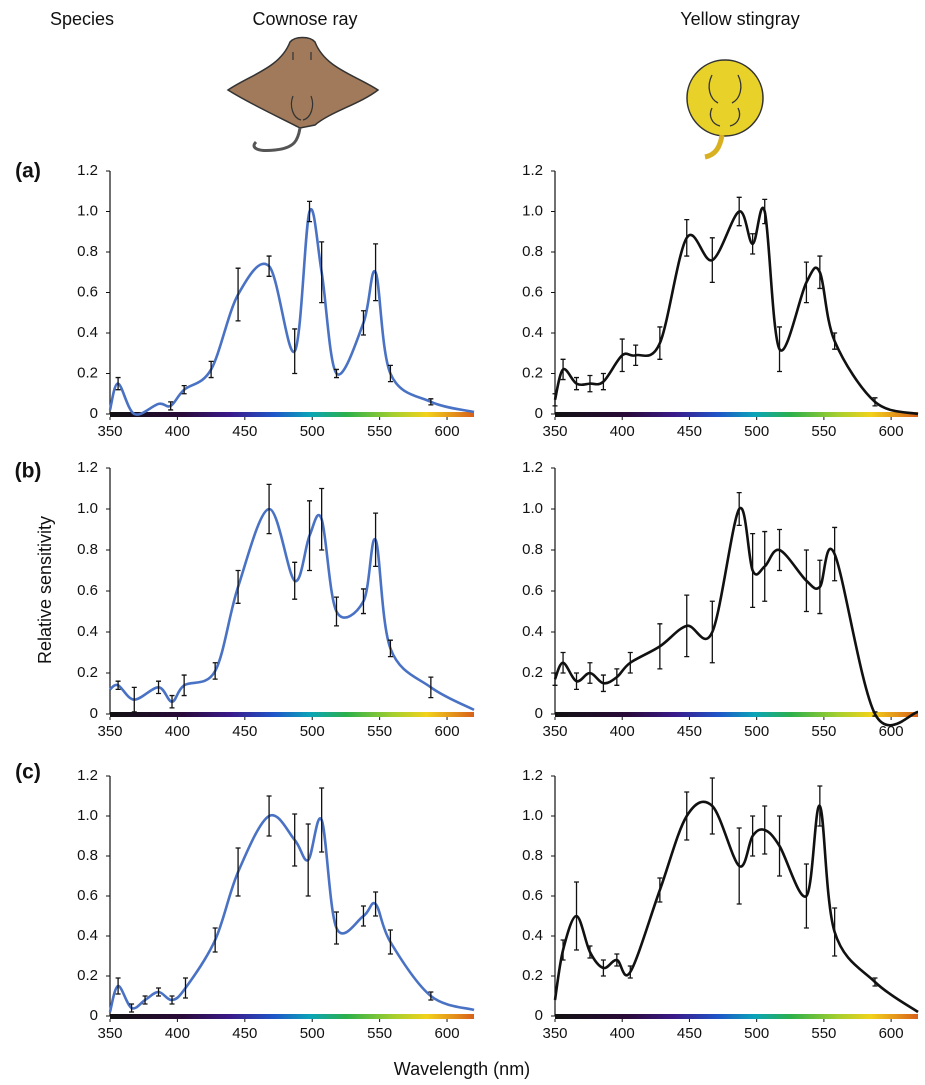  Describe the element at coordinates (532, 590) in the screenshot. I see `y-tick-label: 0.6` at that location.